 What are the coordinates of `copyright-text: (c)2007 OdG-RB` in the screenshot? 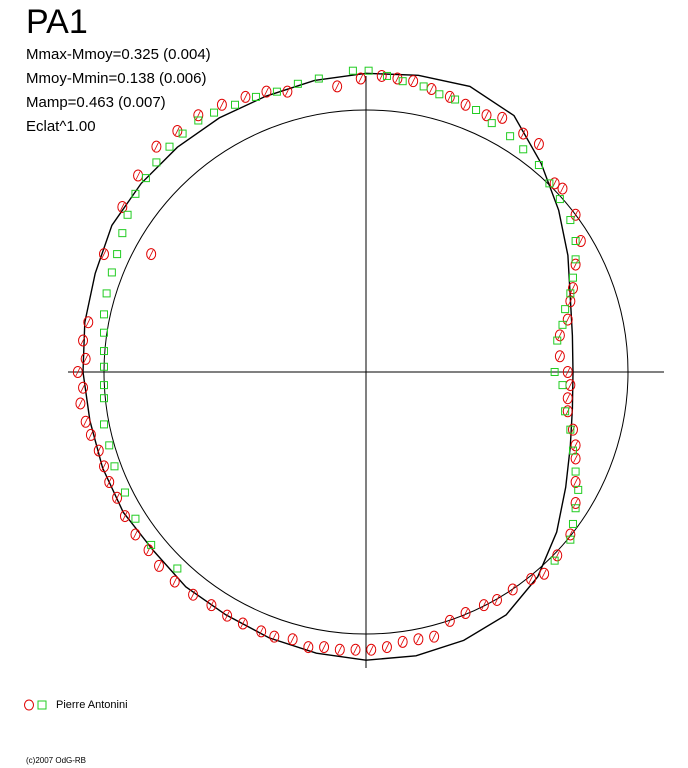 It's located at (56, 760).